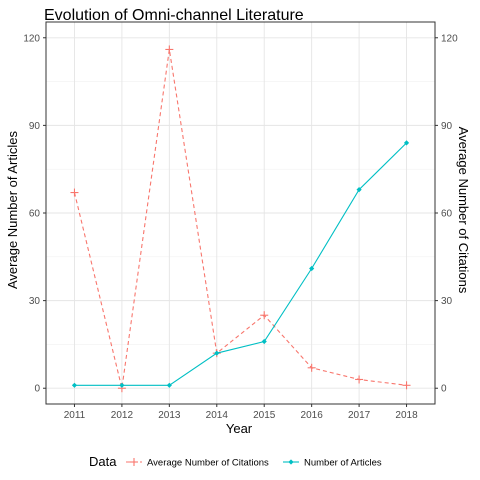 The width and height of the screenshot is (480, 480). What do you see at coordinates (35, 214) in the screenshot?
I see `y-tick-label: 60` at bounding box center [35, 214].